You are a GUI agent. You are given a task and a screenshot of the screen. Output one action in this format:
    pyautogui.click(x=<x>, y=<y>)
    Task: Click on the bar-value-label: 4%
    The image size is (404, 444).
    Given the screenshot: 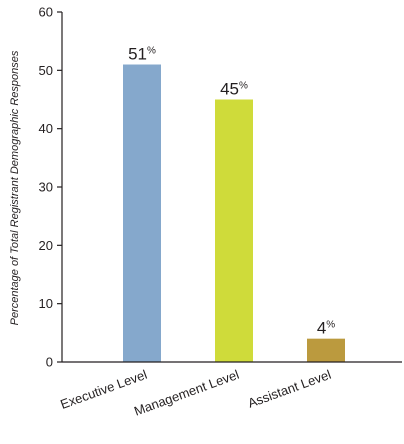 What is the action you would take?
    pyautogui.click(x=326, y=328)
    